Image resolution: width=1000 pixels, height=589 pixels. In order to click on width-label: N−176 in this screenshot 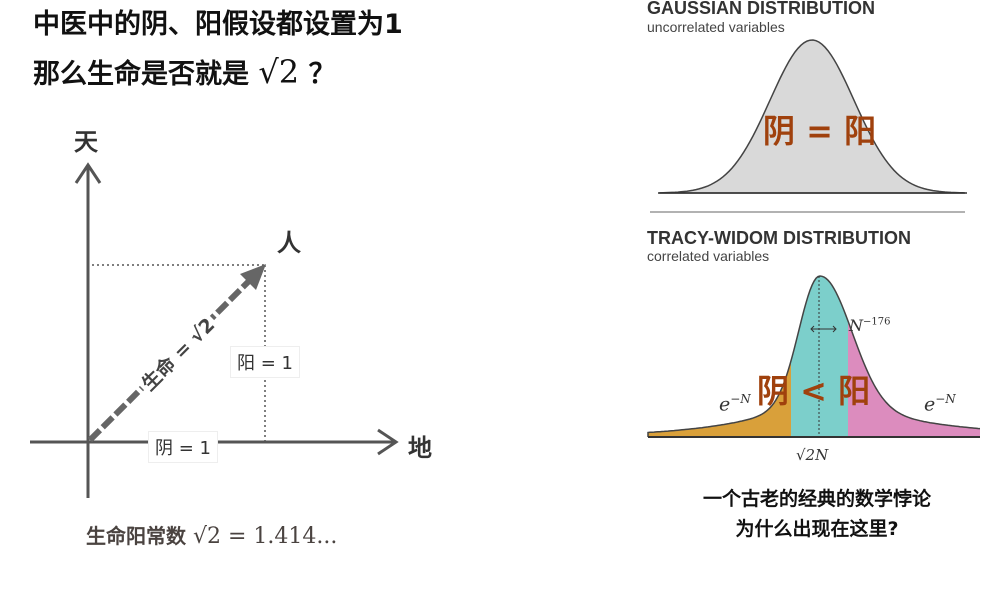, I will do `click(869, 325)`.